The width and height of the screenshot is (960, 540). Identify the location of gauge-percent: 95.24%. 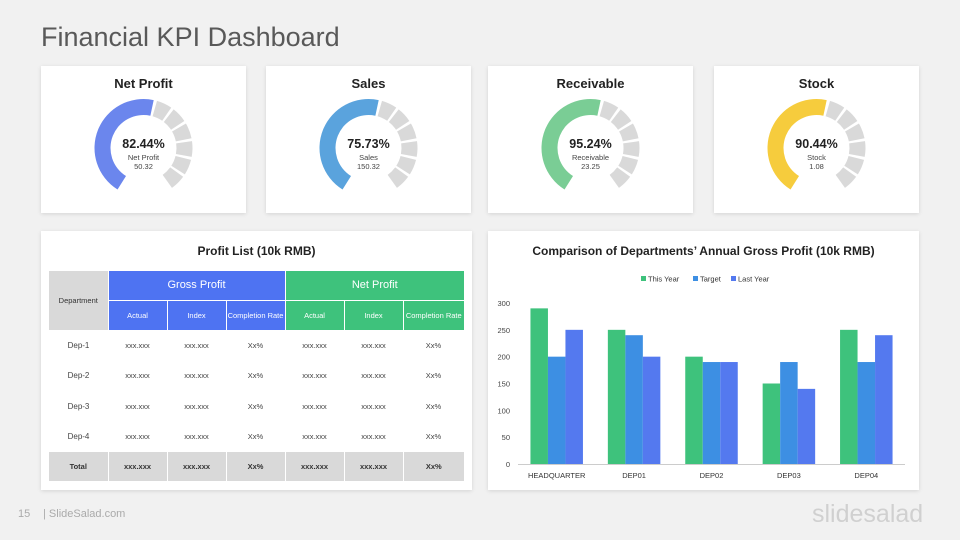
(590, 144).